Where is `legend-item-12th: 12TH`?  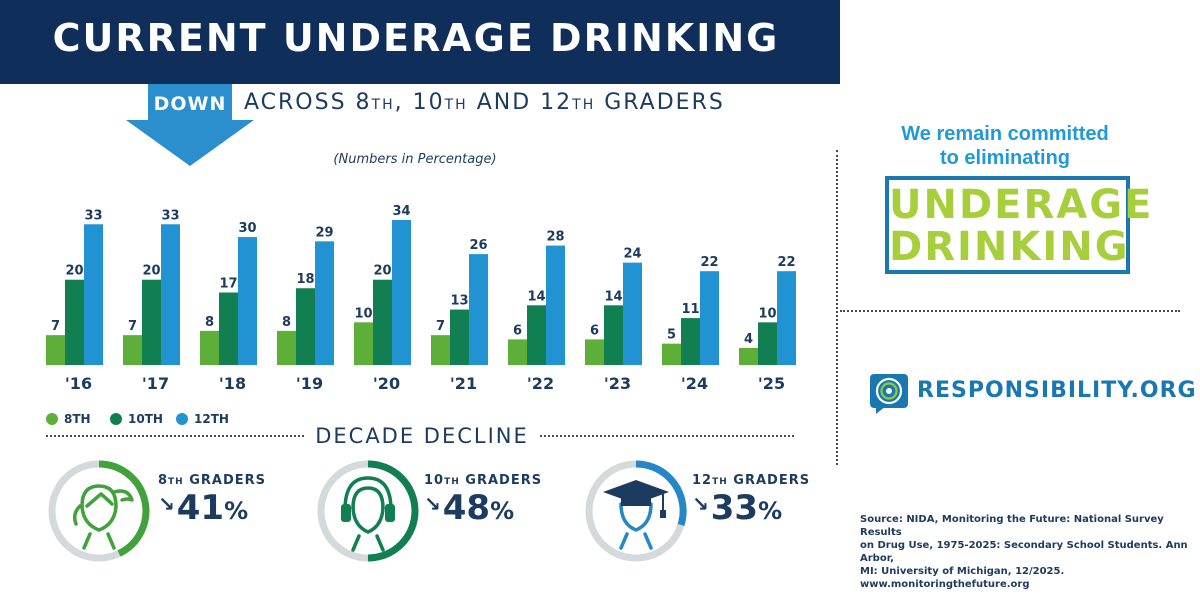
legend-item-12th: 12TH is located at coordinates (202, 419).